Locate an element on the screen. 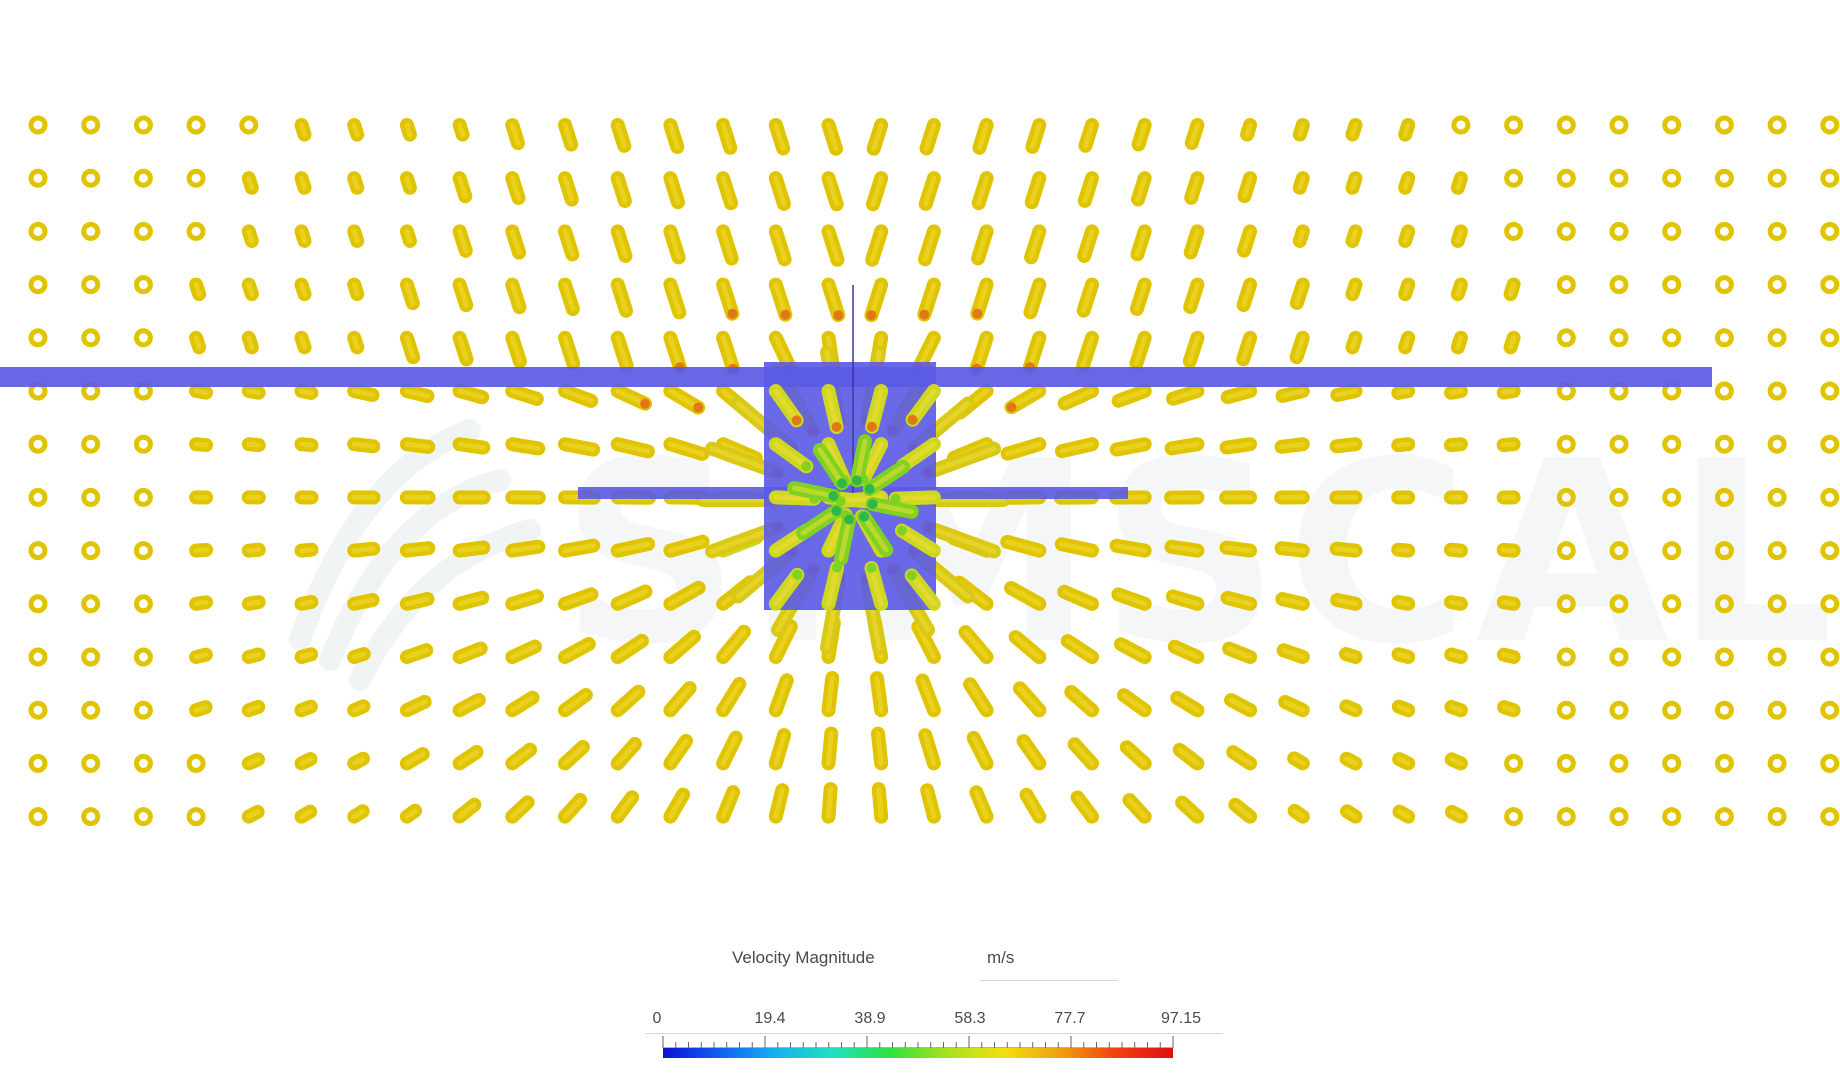 Image resolution: width=1840 pixels, height=1080 pixels. tick-label-1: 19.4 is located at coordinates (770, 1018).